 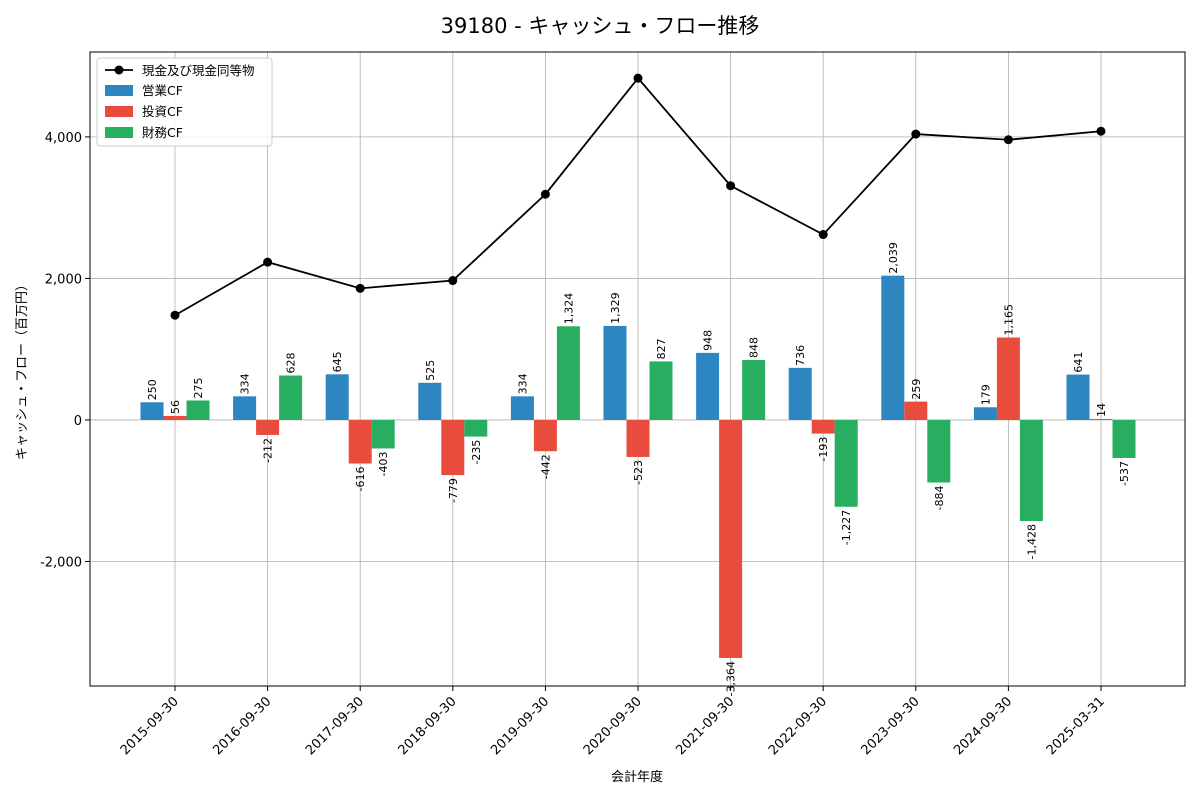 I want to click on legend-box, so click(x=184, y=102).